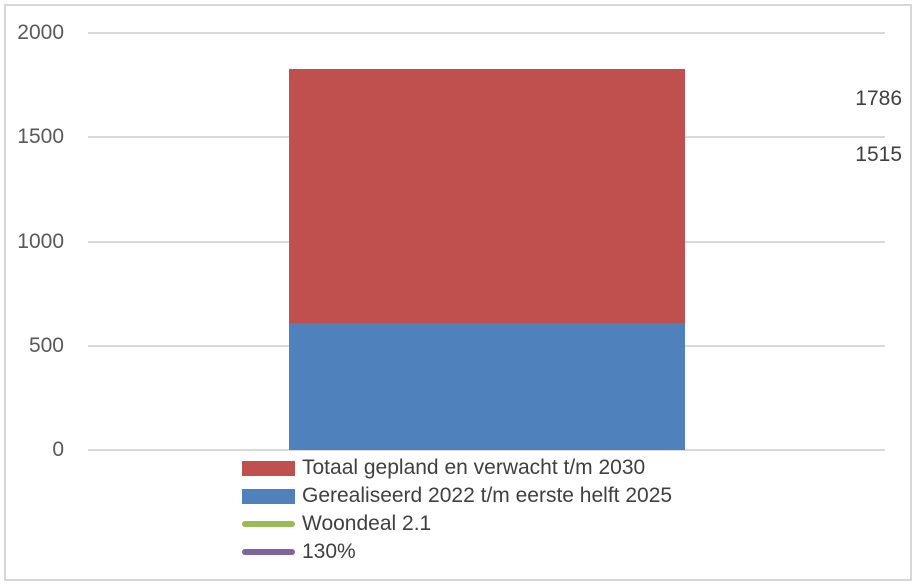 This screenshot has width=916, height=585. What do you see at coordinates (487, 386) in the screenshot?
I see `bar-segment-realised` at bounding box center [487, 386].